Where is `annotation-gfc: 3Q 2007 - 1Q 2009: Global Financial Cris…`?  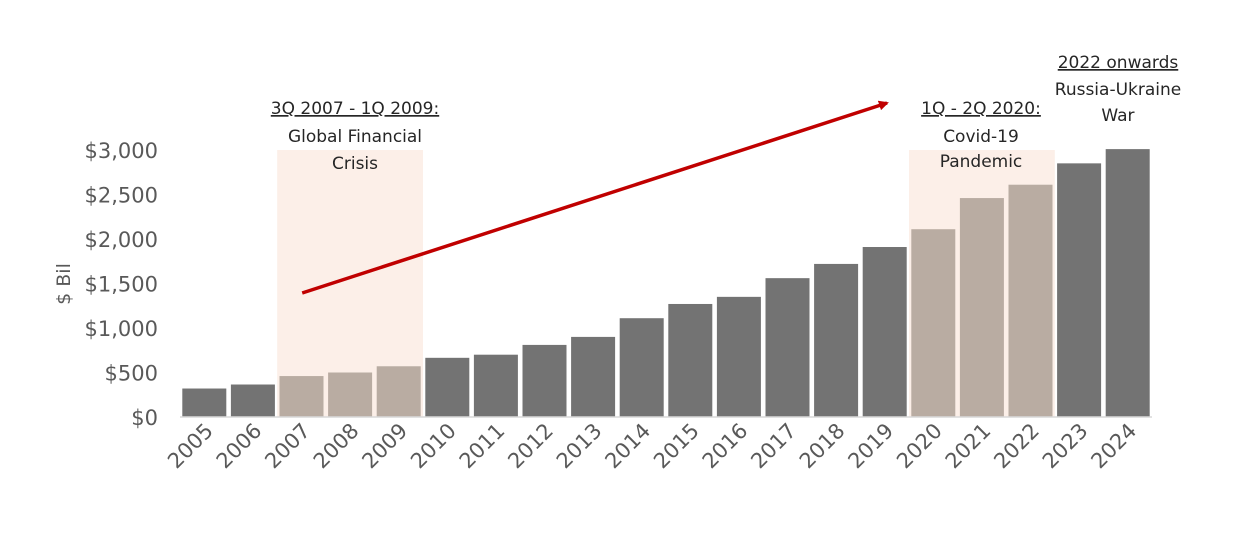
annotation-gfc: 3Q 2007 - 1Q 2009: Global Financial Cris… is located at coordinates (355, 136).